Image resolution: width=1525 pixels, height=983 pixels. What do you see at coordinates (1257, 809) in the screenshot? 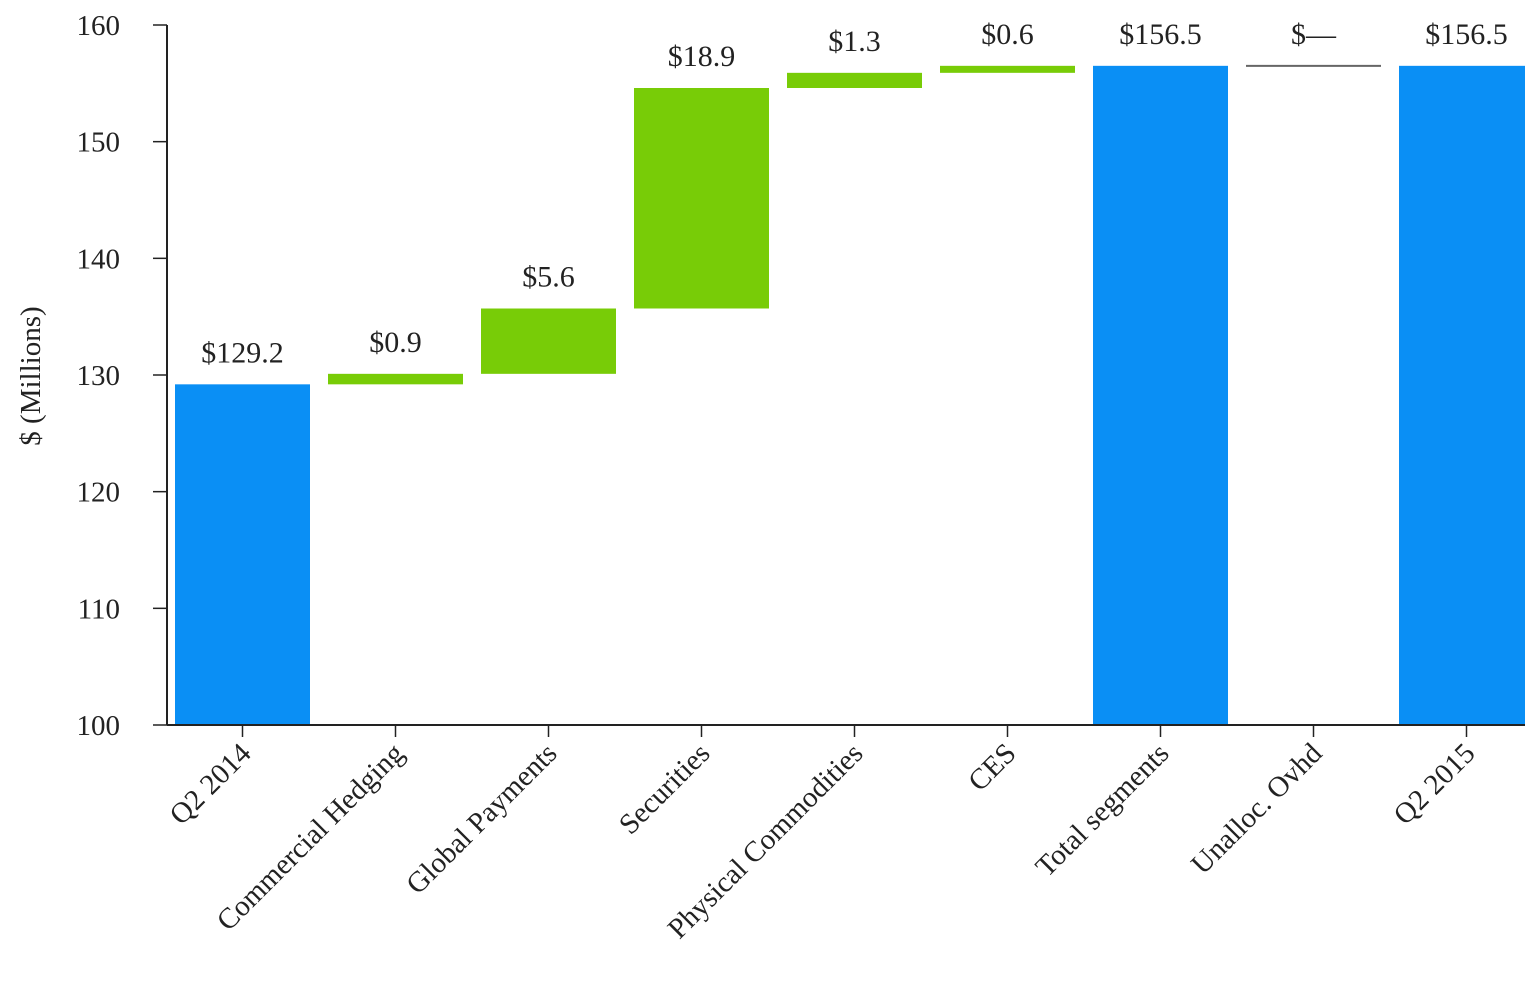
I see `x-tick-label: Unalloc. Ovhd` at bounding box center [1257, 809].